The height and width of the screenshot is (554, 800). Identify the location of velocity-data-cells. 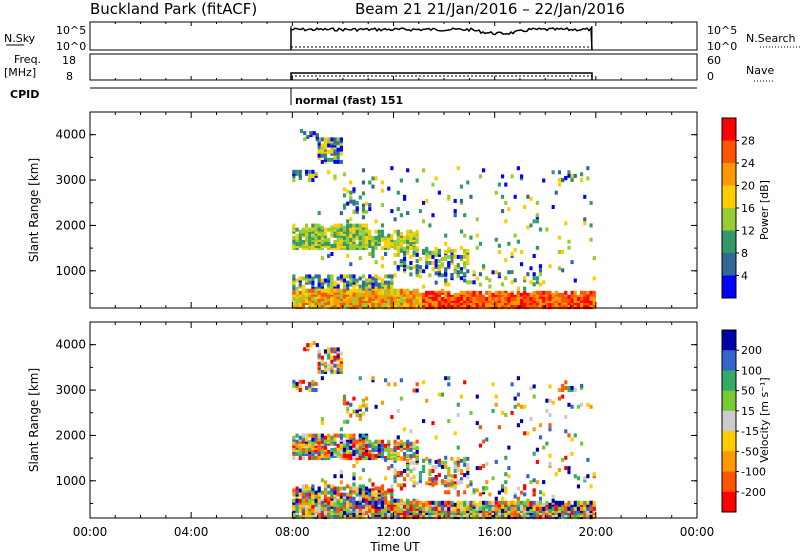
(444, 430).